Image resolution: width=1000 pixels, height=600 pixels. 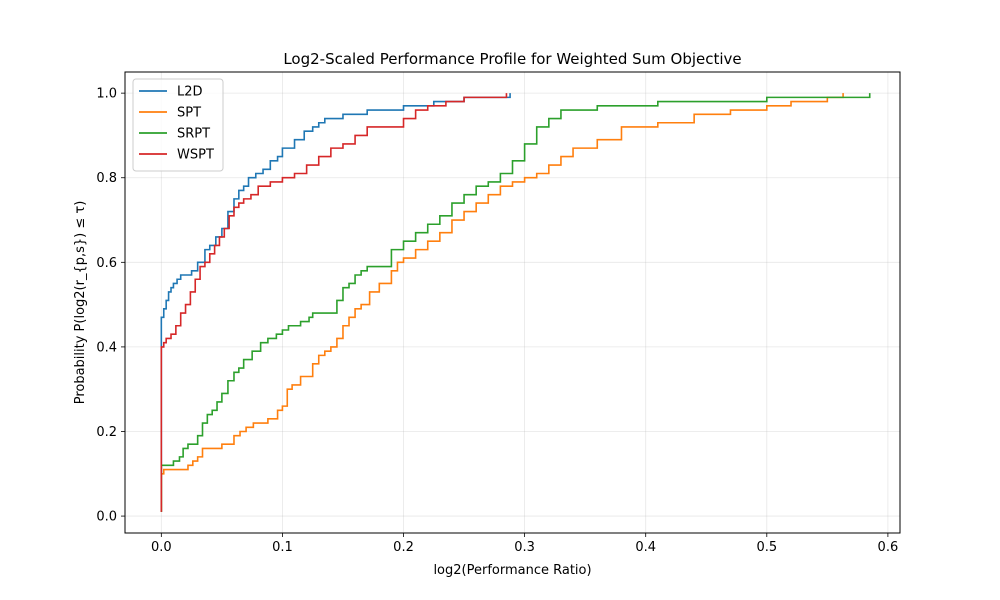 I want to click on x-tick-label: 0.4, so click(x=645, y=547).